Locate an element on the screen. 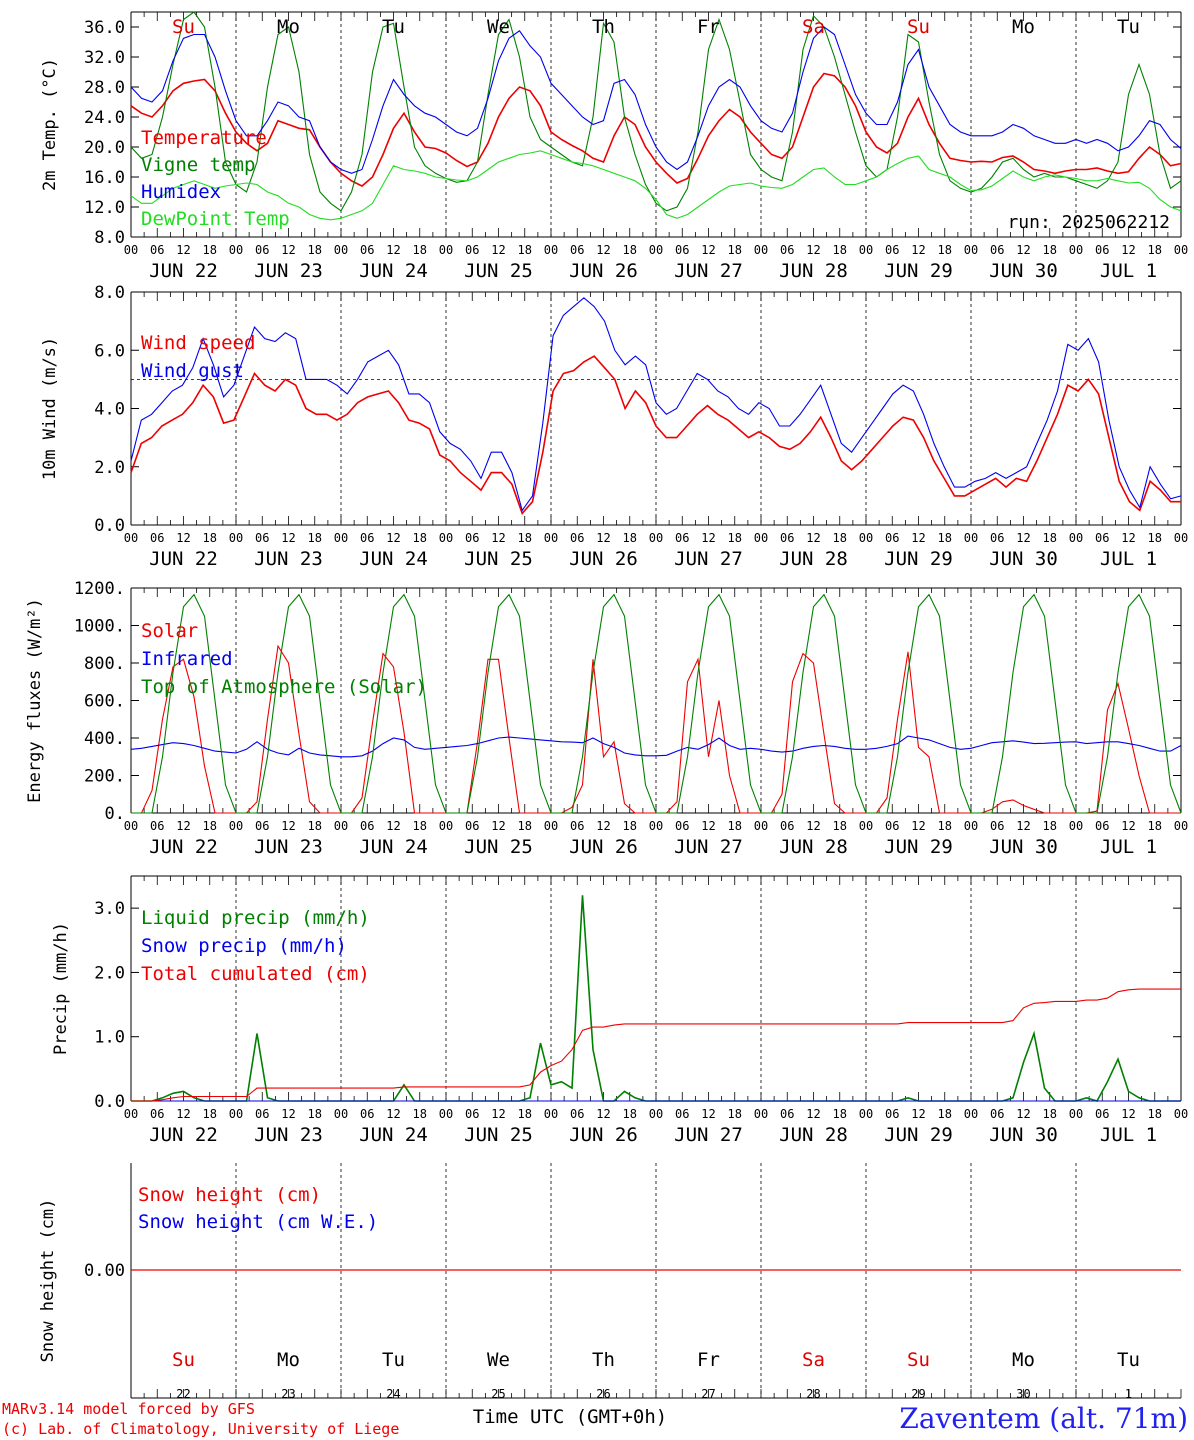  day-number-label: 28 is located at coordinates (813, 1394).